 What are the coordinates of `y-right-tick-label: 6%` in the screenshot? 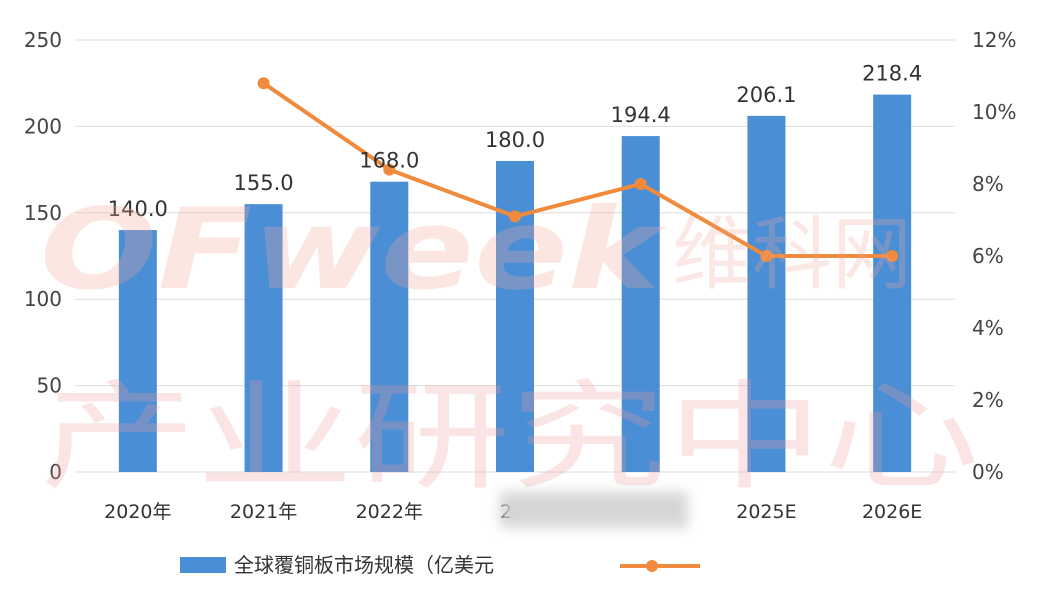 It's located at (988, 256).